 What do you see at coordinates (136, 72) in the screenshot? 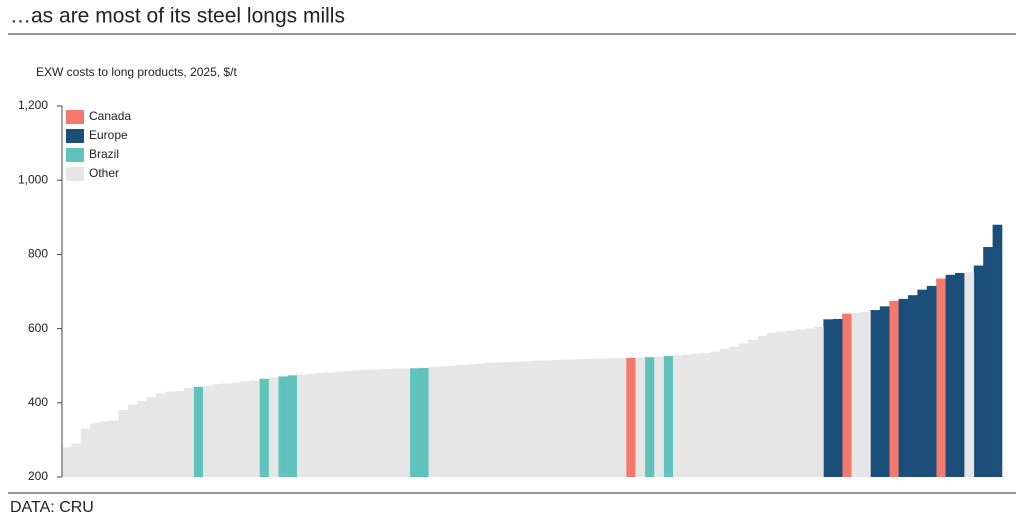
I see `chart-subtitle: EXW costs to long products, 2025, $/t` at bounding box center [136, 72].